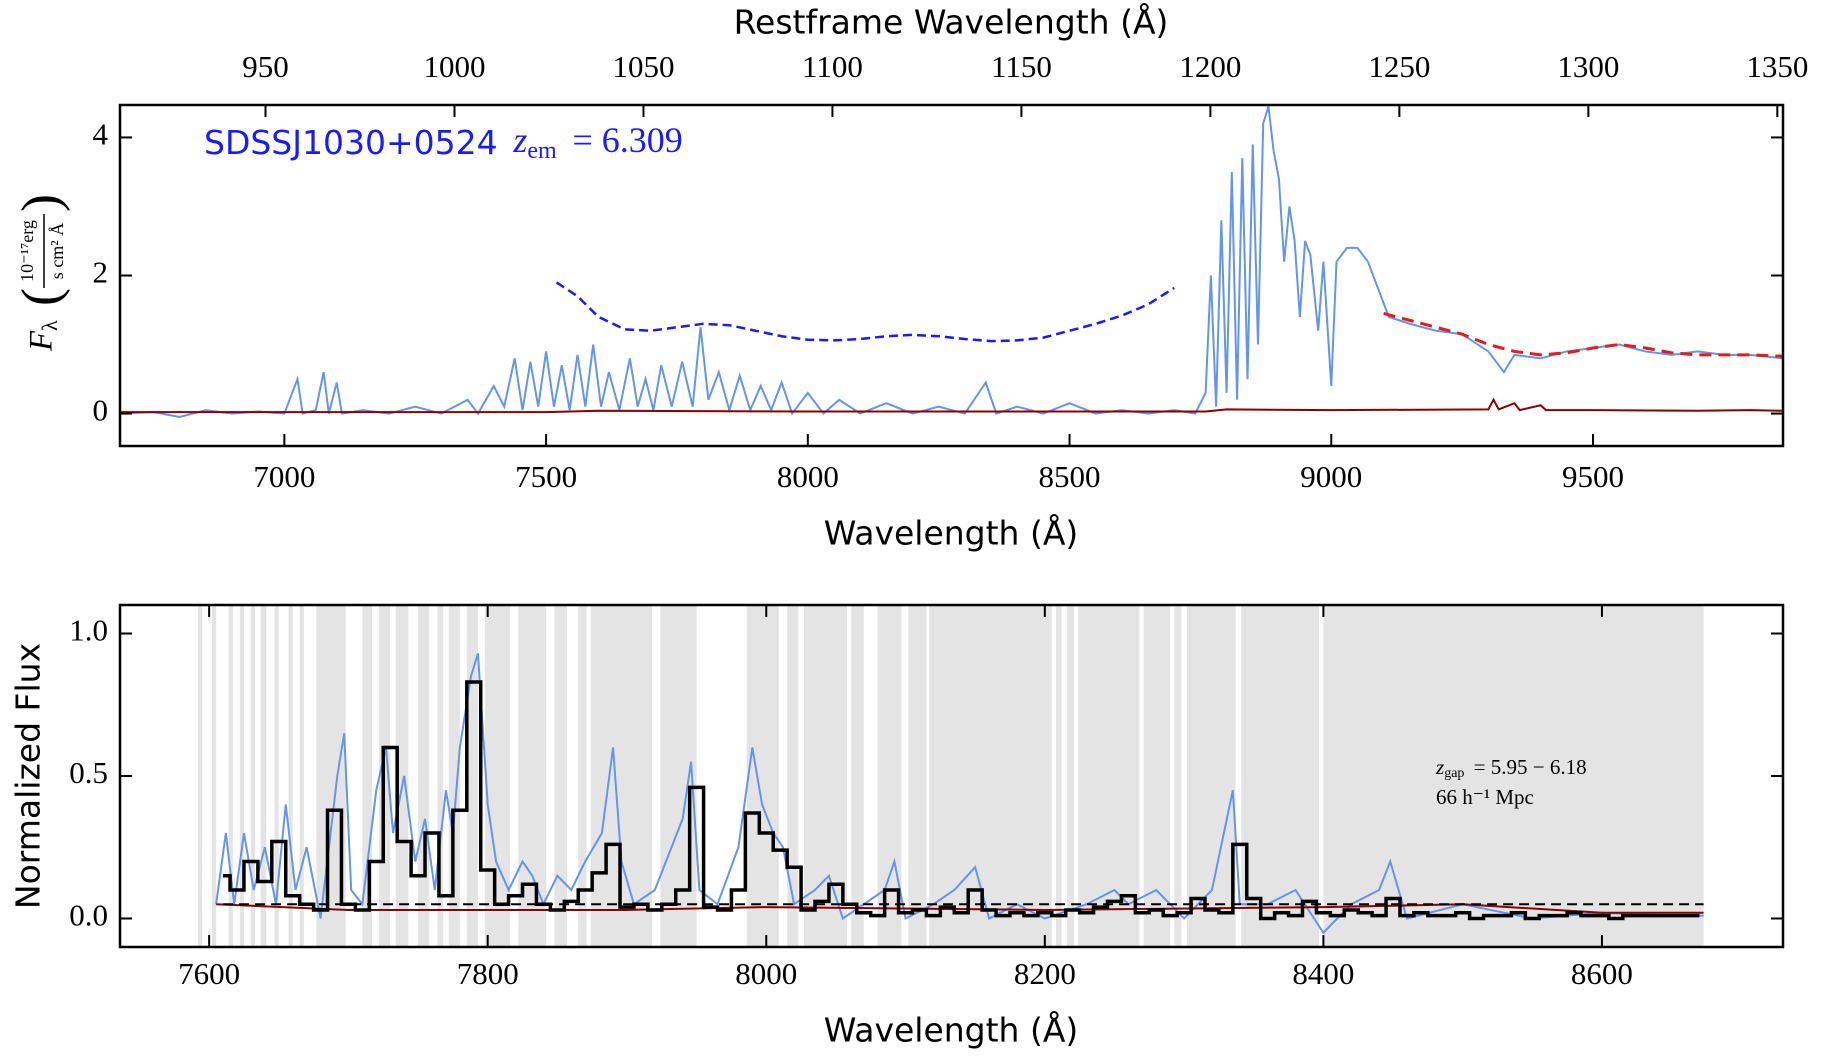  Describe the element at coordinates (488, 973) in the screenshot. I see `x-tick-label: 7800` at that location.